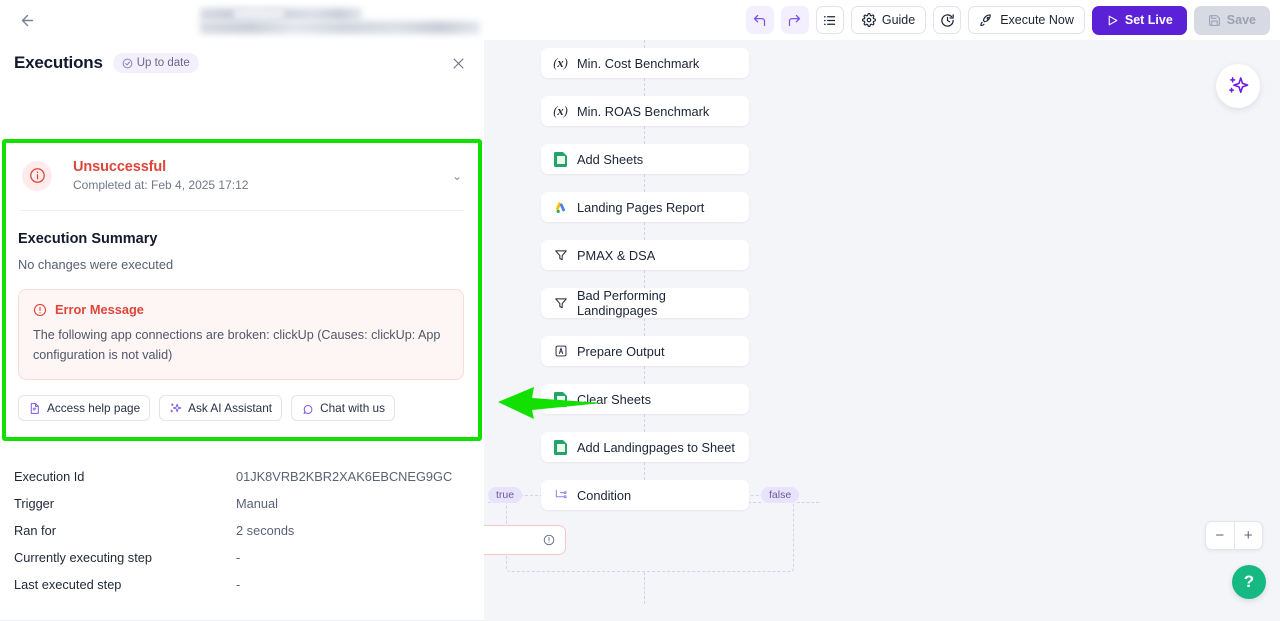 Image resolution: width=1280 pixels, height=621 pixels. I want to click on table-row: Currently executing step -, so click(242, 557).